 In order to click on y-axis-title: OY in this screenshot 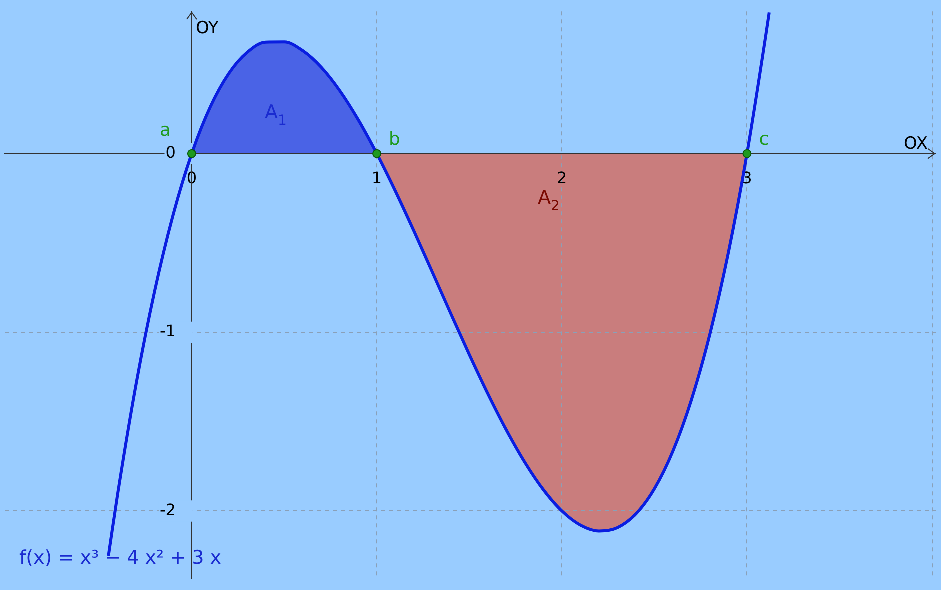, I will do `click(208, 28)`.